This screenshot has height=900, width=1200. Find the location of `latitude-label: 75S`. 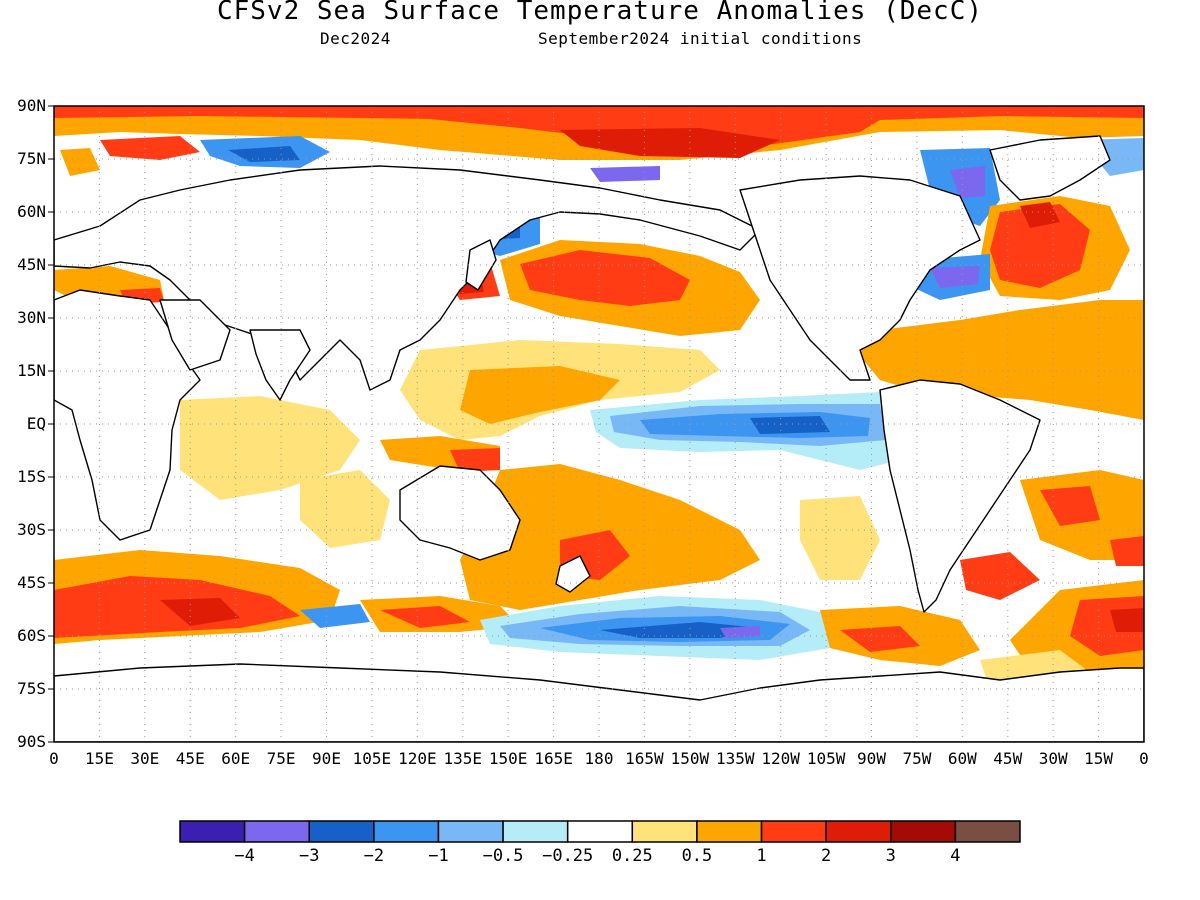

latitude-label: 75S is located at coordinates (31, 688).